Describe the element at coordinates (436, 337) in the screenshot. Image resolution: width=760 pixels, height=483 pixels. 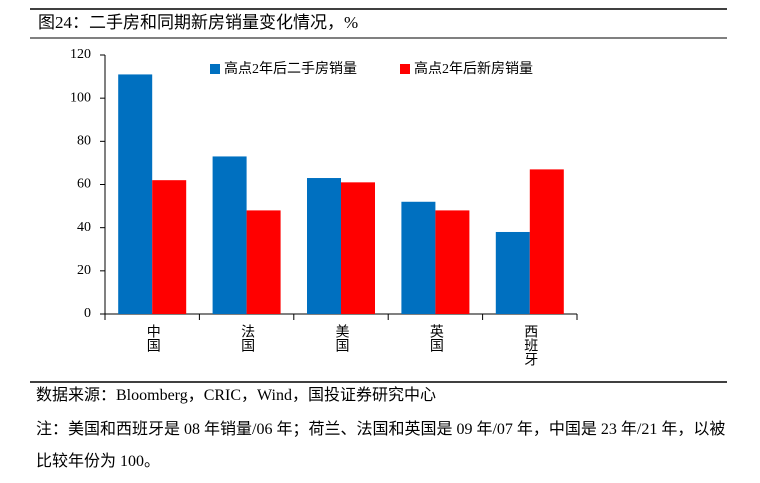
I see `x-tick-label: 英国` at that location.